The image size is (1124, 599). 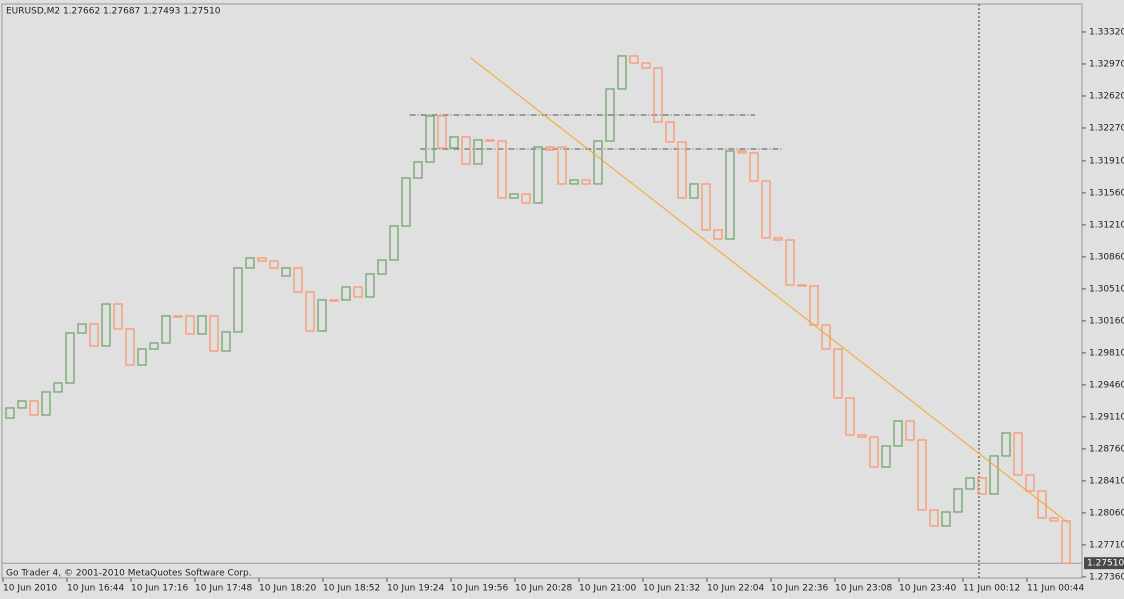 I want to click on y-tick-label: 1.32970, so click(x=1106, y=64).